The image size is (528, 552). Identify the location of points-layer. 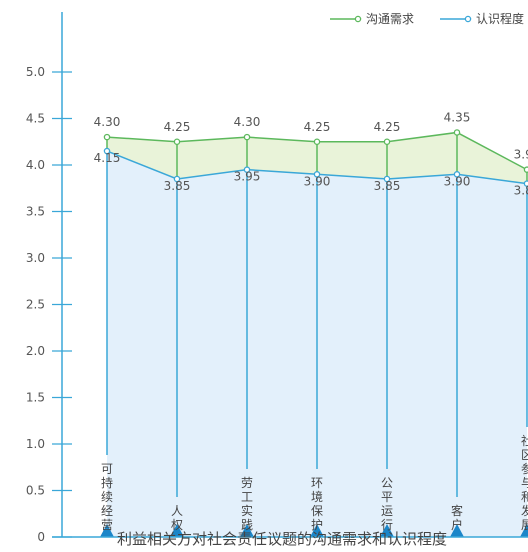
(315, 158).